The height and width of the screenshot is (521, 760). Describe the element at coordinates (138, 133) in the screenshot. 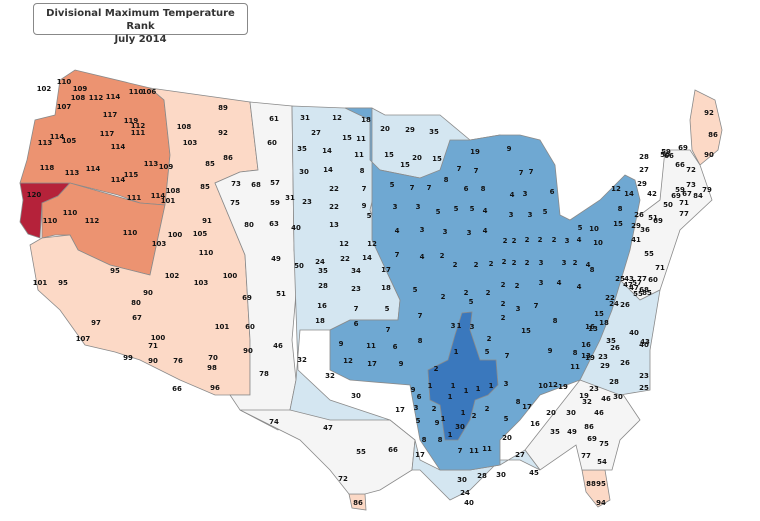

I see `division-rank-label: 111` at that location.